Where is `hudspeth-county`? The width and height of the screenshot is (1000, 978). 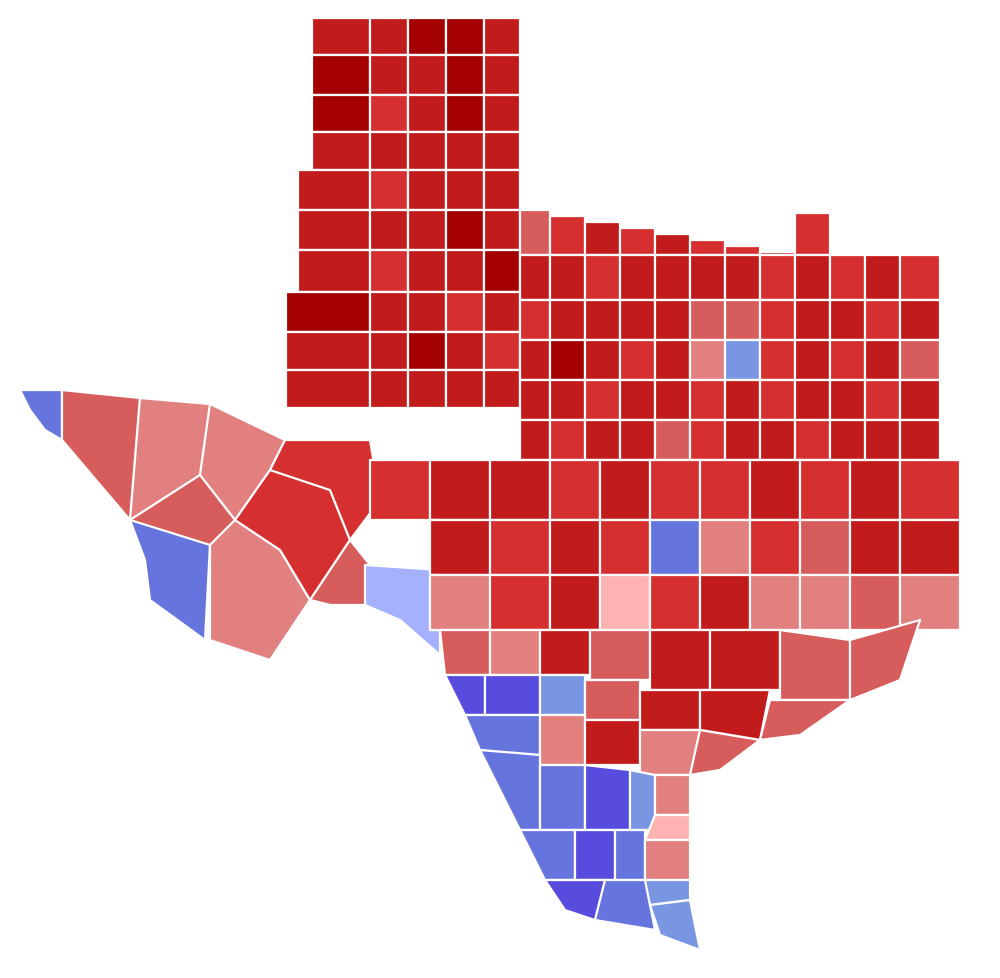
hudspeth-county is located at coordinates (101, 455).